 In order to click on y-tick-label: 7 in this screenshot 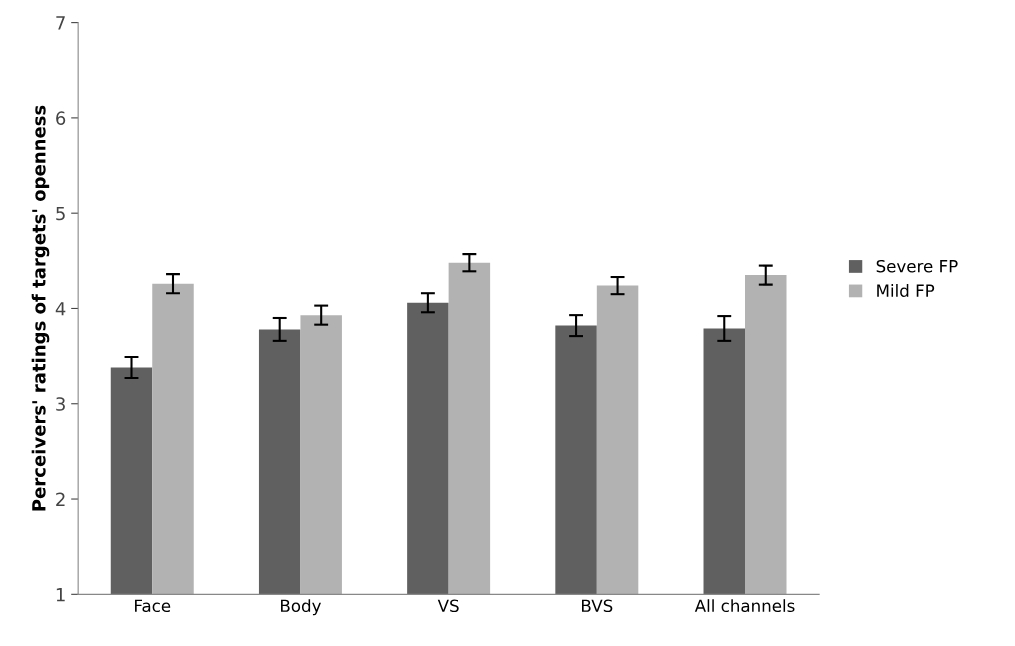, I will do `click(60, 23)`.